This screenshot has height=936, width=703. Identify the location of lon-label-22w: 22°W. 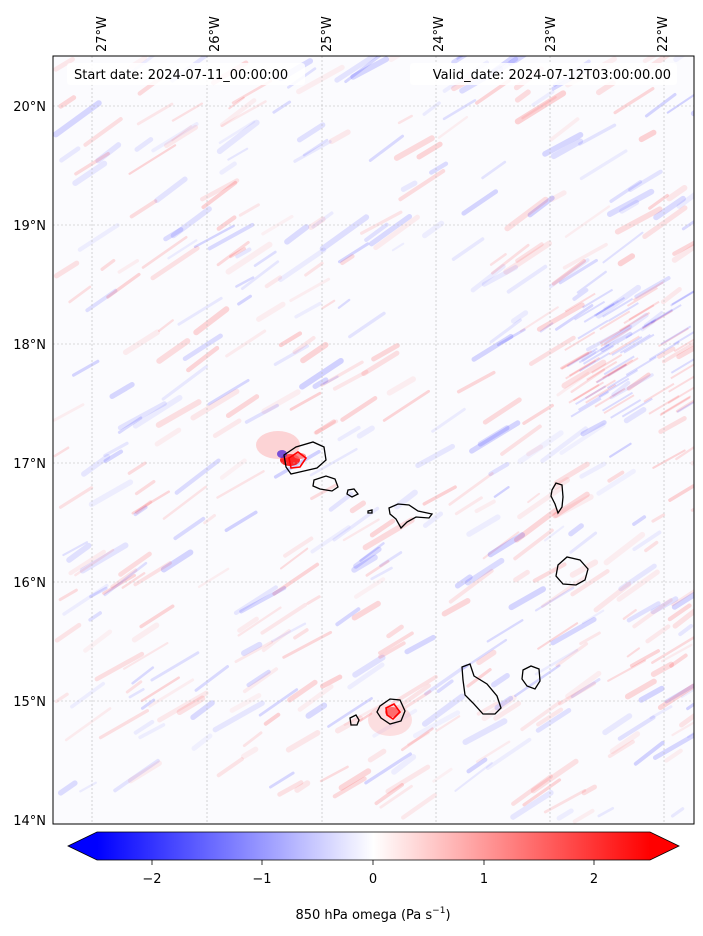
(663, 34).